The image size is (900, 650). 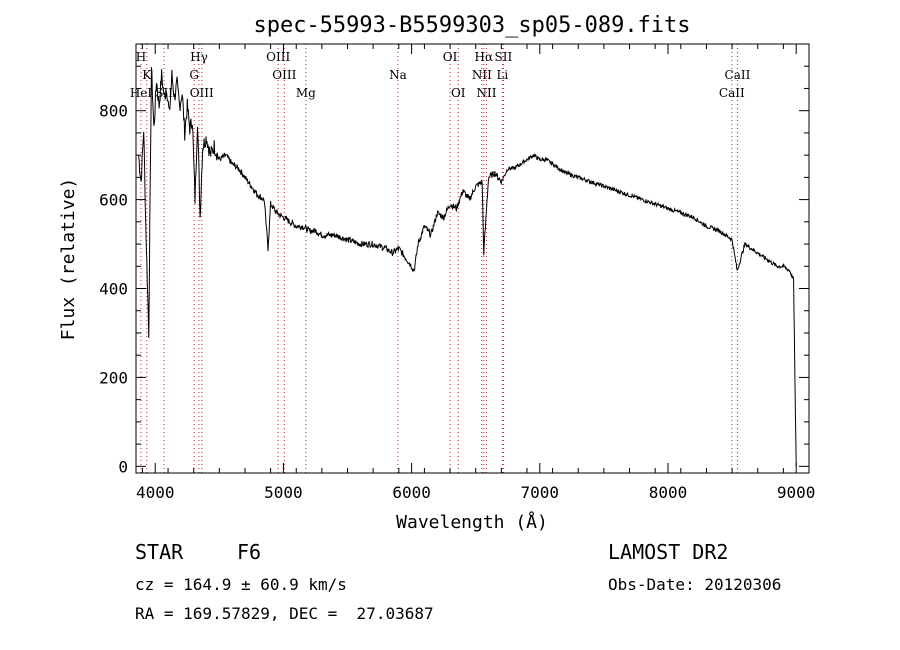 I want to click on y-tick-label: 600, so click(x=113, y=200).